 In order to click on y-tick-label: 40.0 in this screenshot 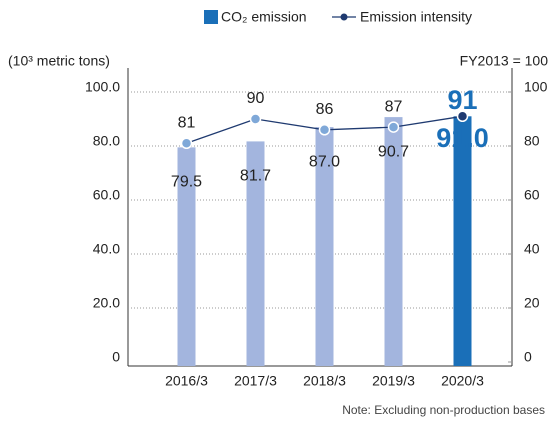, I will do `click(106, 249)`.